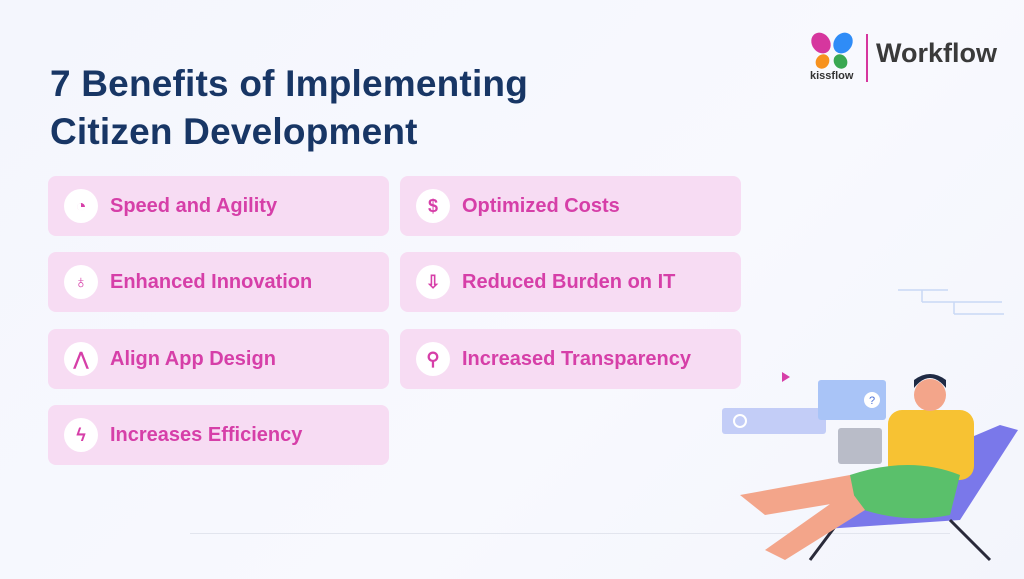 The width and height of the screenshot is (1024, 579). Describe the element at coordinates (577, 358) in the screenshot. I see `benefit-label: Increased Transparency` at that location.